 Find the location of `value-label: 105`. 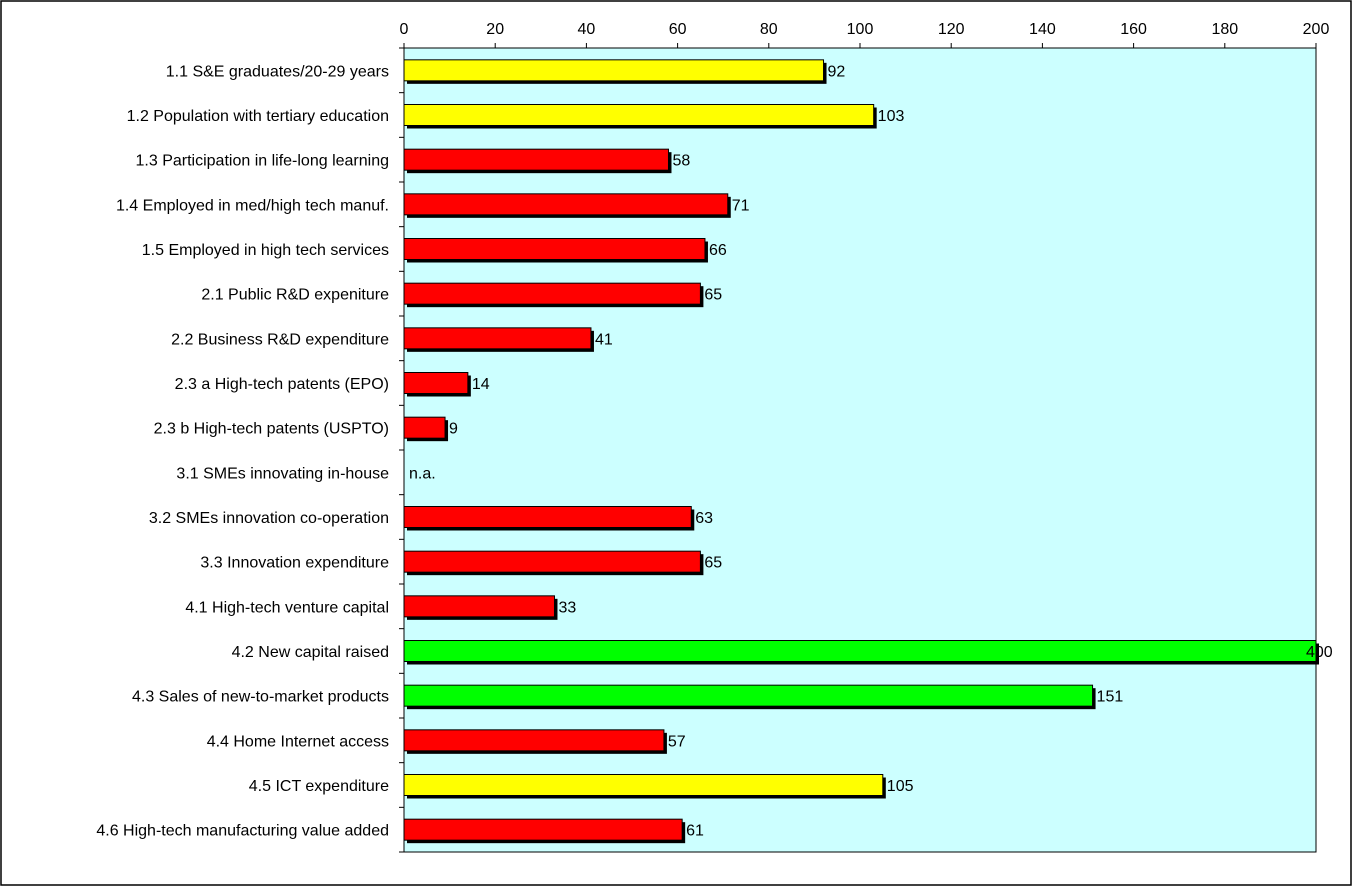

value-label: 105 is located at coordinates (900, 786).